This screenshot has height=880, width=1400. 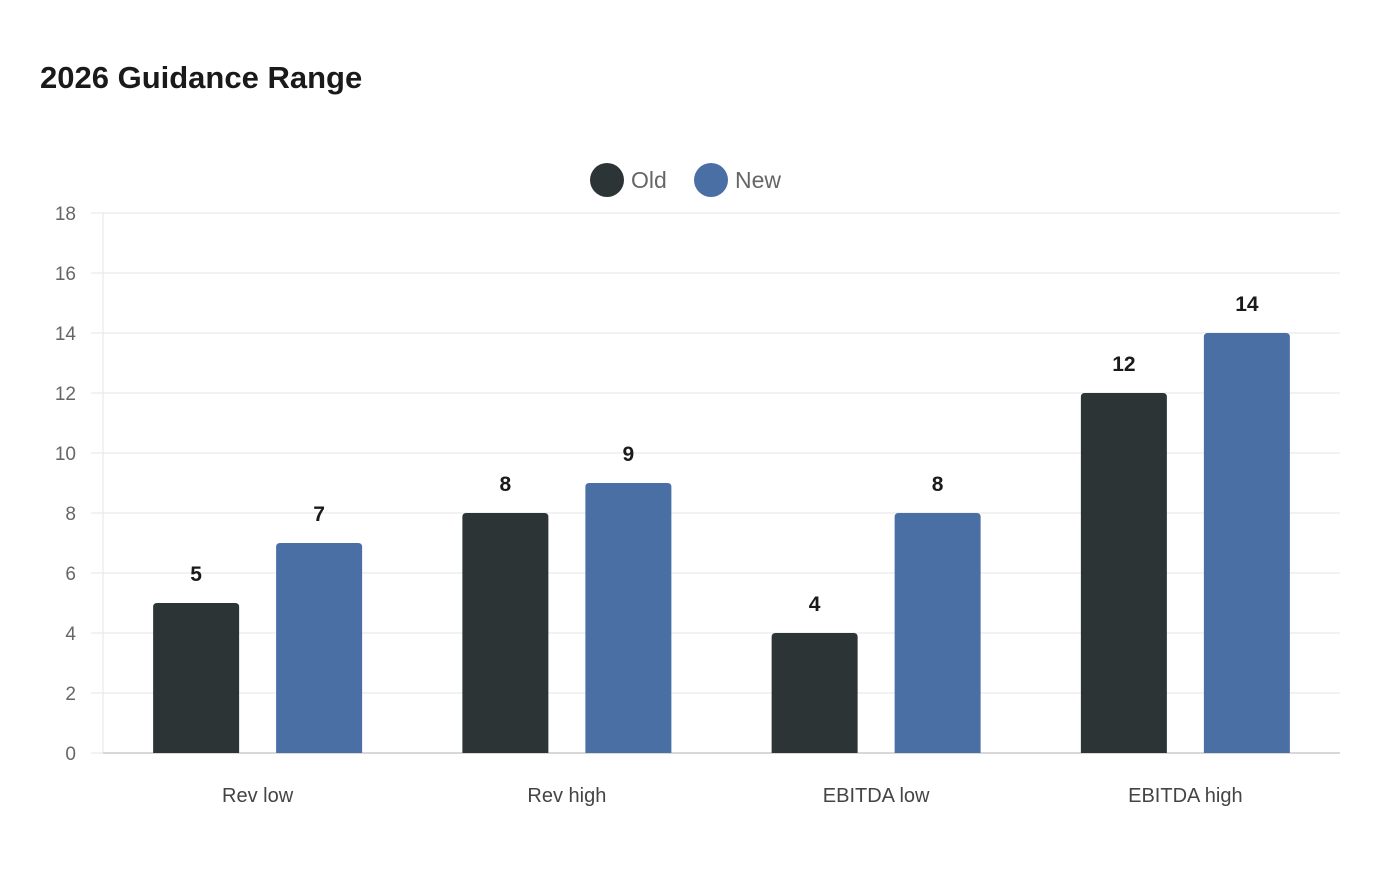 I want to click on data-label: 14, so click(x=1247, y=304).